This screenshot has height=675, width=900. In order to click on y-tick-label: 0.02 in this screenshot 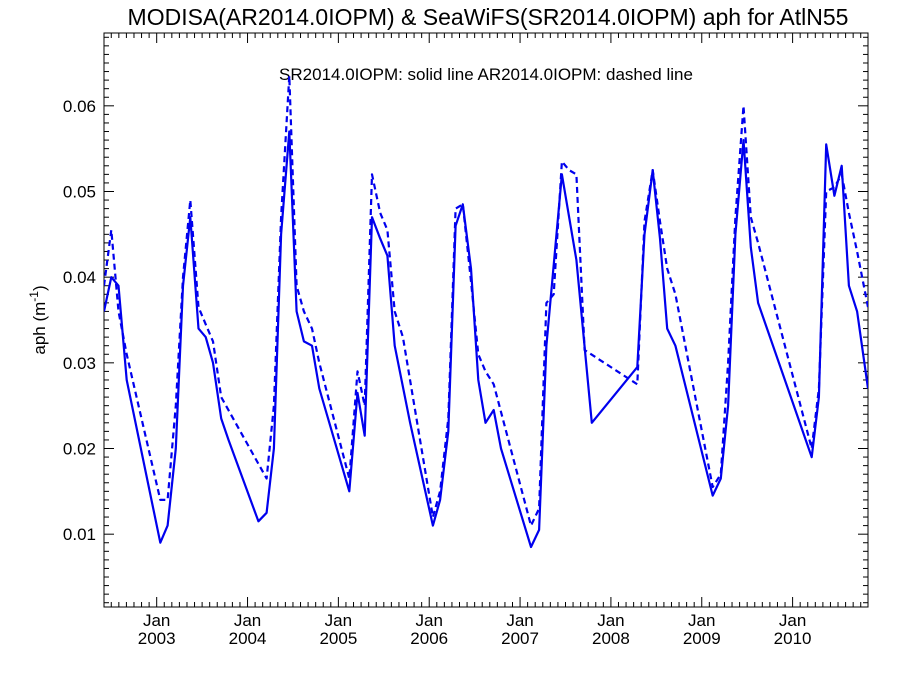, I will do `click(79, 449)`.